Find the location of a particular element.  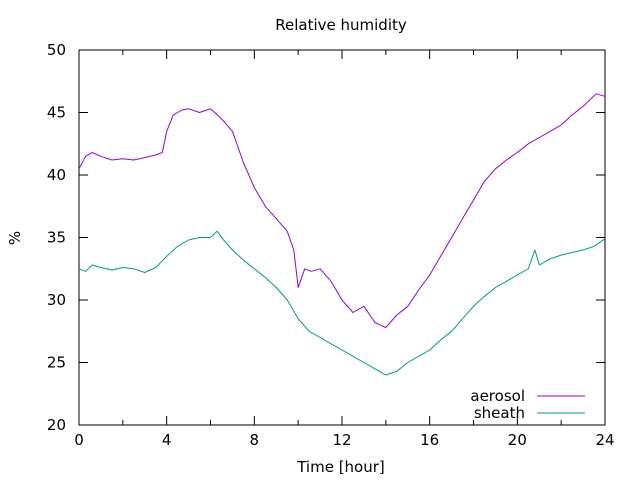

y-tick-label: 30 is located at coordinates (56, 300).